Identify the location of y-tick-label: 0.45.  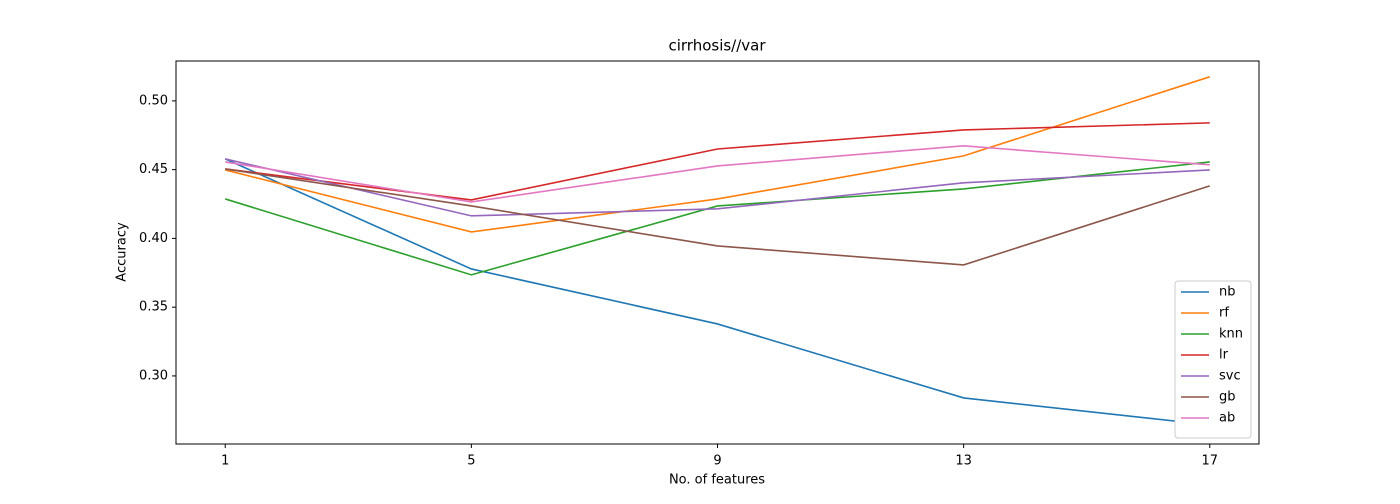
(153, 169).